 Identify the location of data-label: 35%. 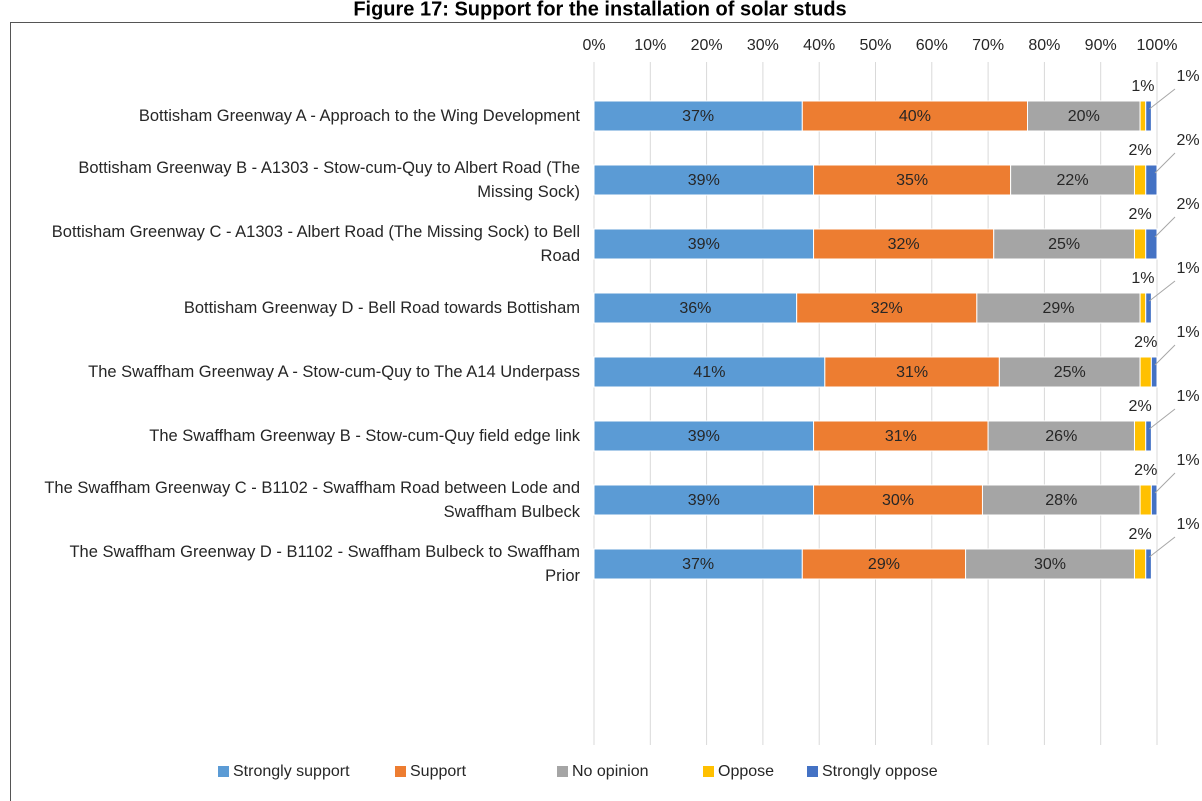
(912, 180).